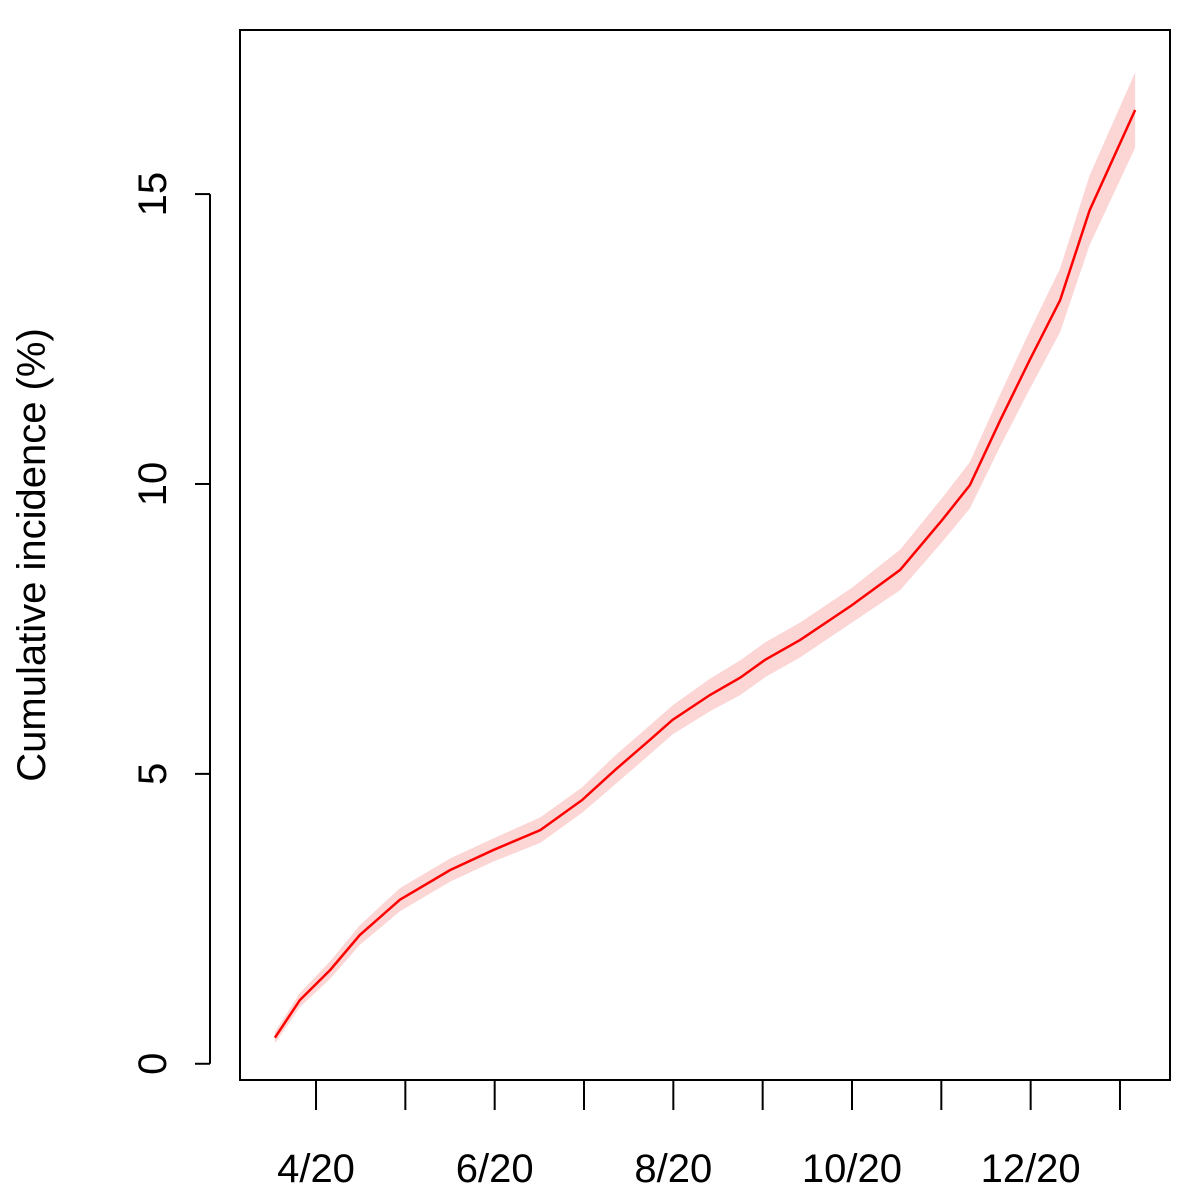 This screenshot has height=1200, width=1200. Describe the element at coordinates (153, 774) in the screenshot. I see `y-tick-label: 5` at that location.